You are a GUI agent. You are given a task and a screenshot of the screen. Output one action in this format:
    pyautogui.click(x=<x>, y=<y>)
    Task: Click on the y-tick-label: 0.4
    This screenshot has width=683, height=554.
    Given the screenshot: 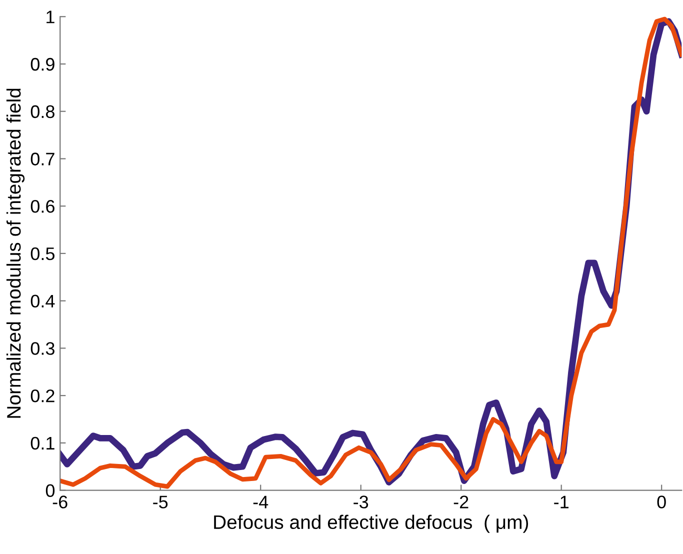 What is the action you would take?
    pyautogui.click(x=42, y=301)
    